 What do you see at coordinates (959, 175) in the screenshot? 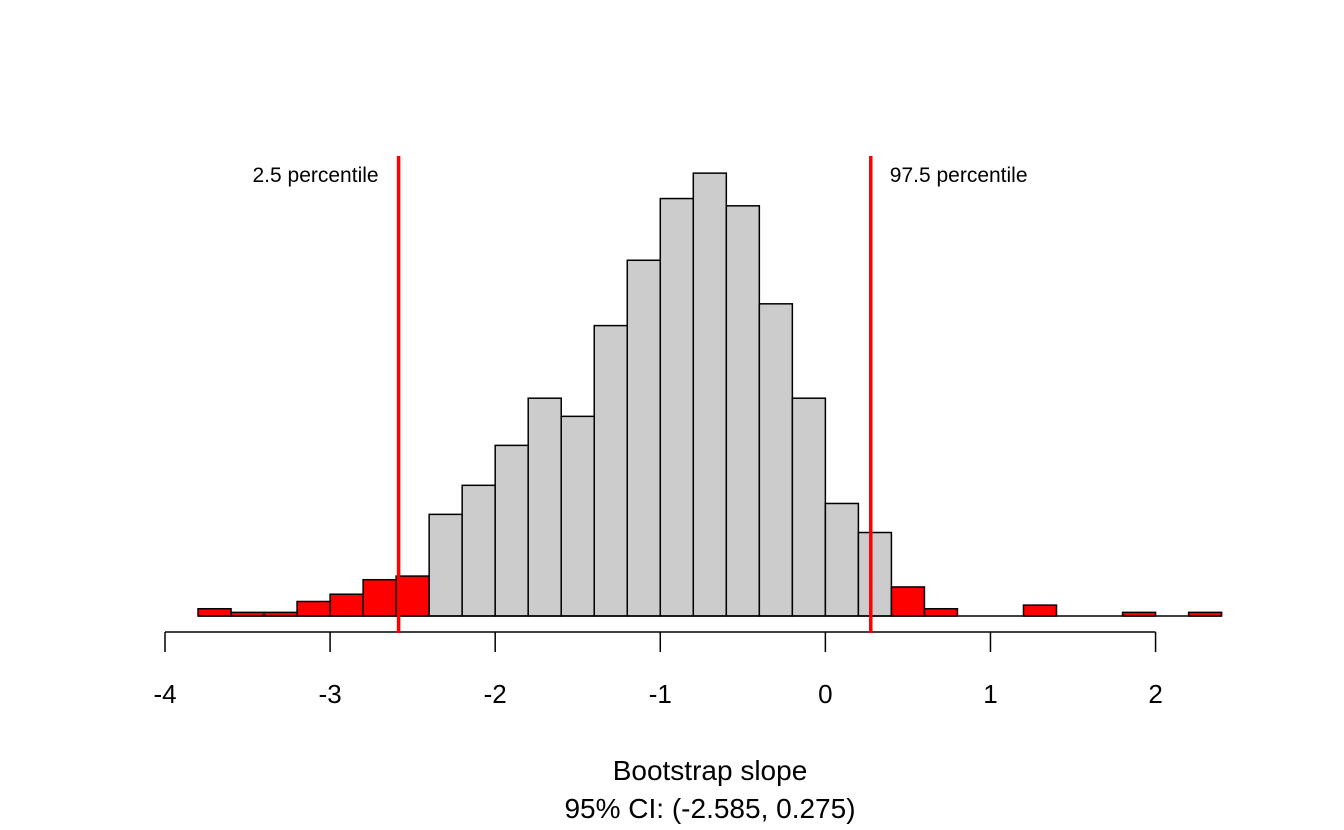
I see `percentile-label-1: 97.5 percentile` at bounding box center [959, 175].